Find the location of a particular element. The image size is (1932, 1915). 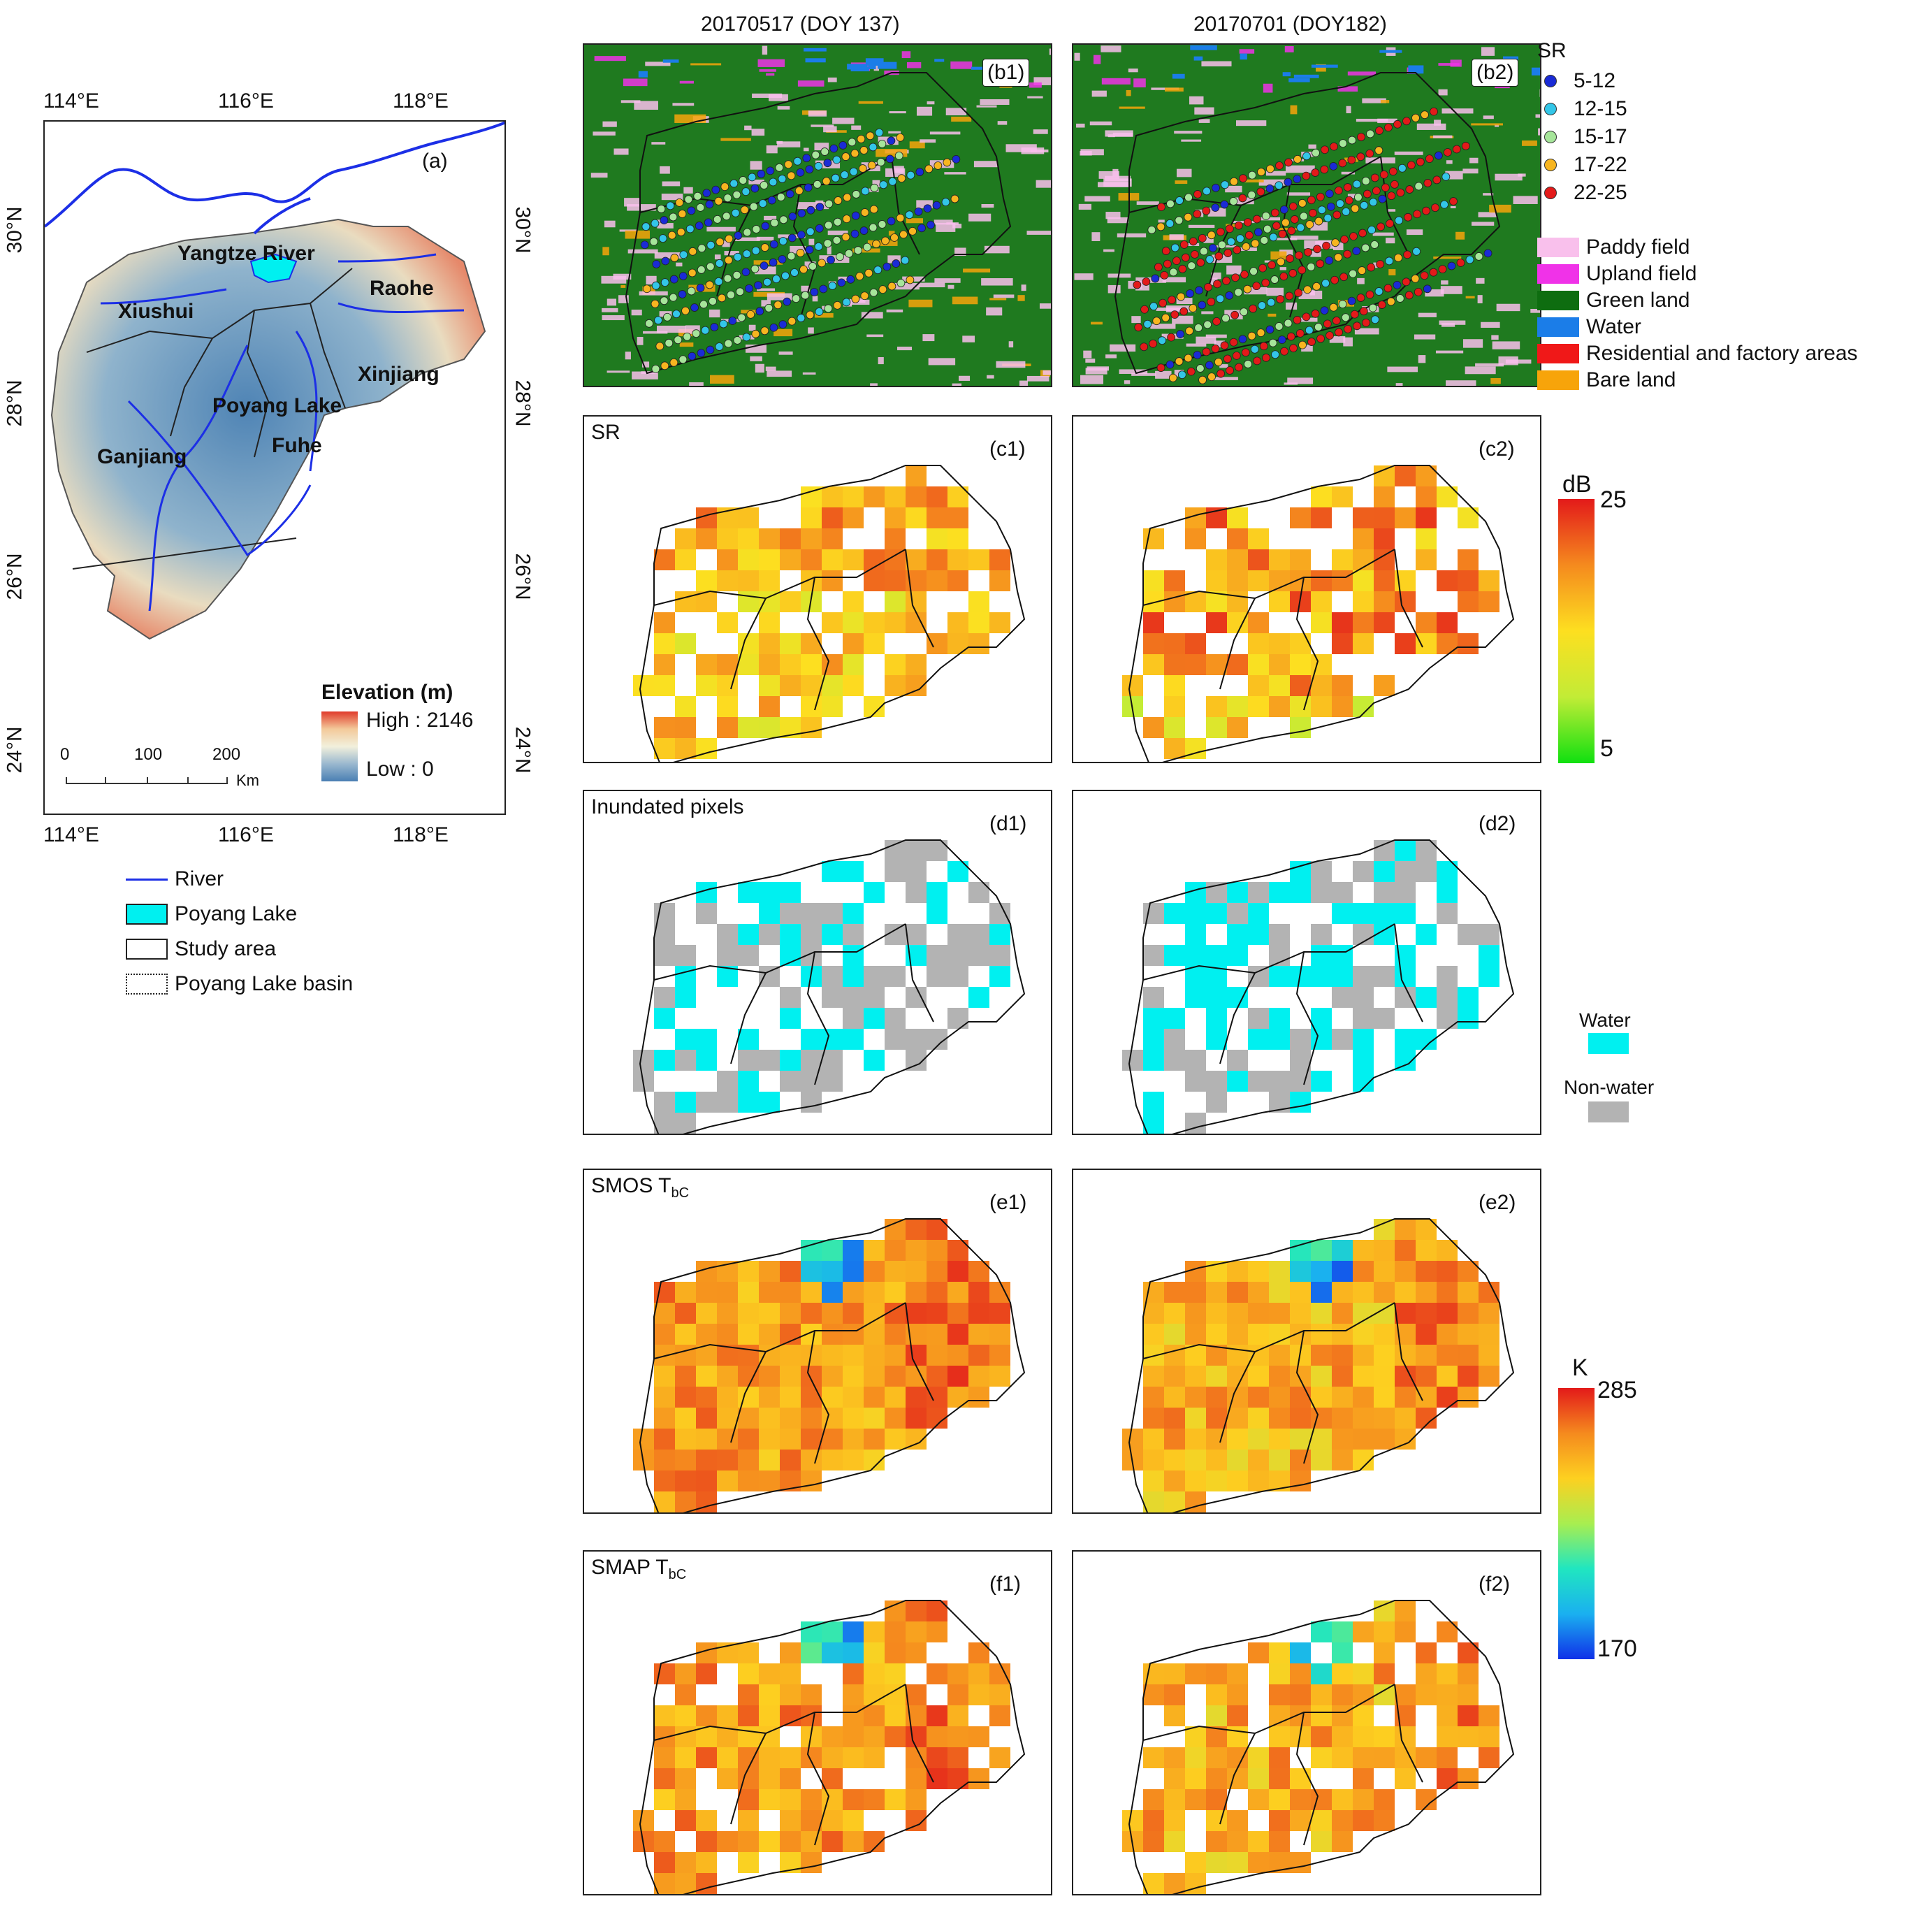

elevation-high: High : 2146 is located at coordinates (420, 720).